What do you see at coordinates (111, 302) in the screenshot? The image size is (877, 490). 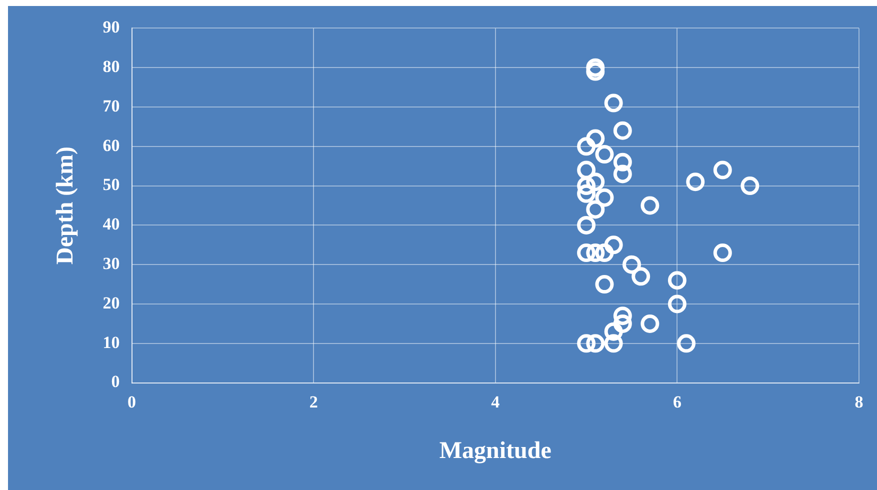 I see `y-tick-label: 20` at bounding box center [111, 302].